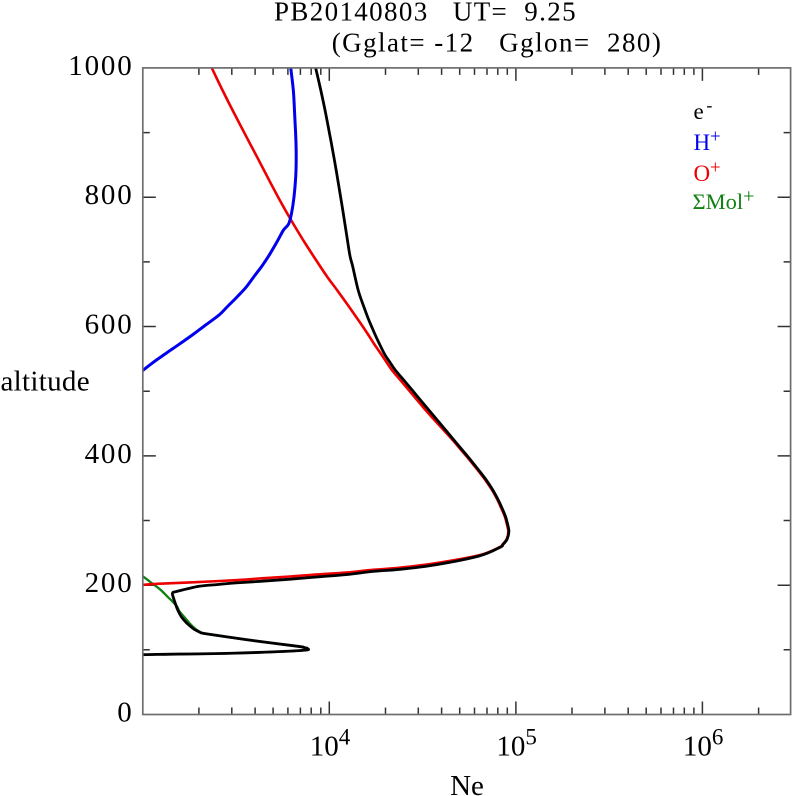 The width and height of the screenshot is (792, 796). Describe the element at coordinates (425, 13) in the screenshot. I see `svg-text: PB20140803 UT= 9.25` at that location.